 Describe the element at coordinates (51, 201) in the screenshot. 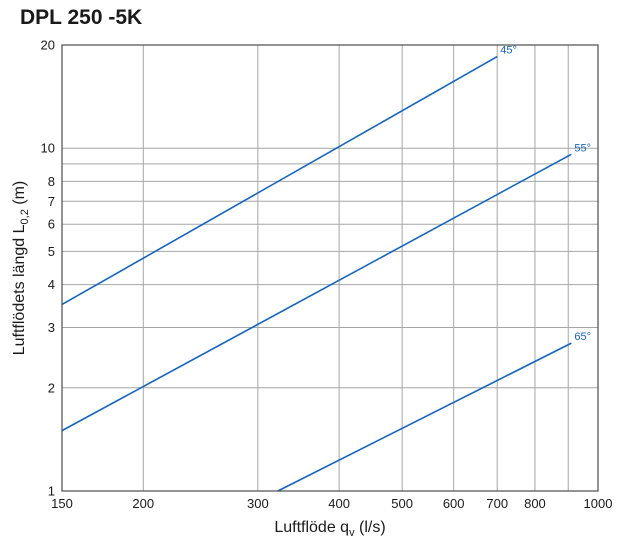

I see `y-tick-label: 7` at that location.